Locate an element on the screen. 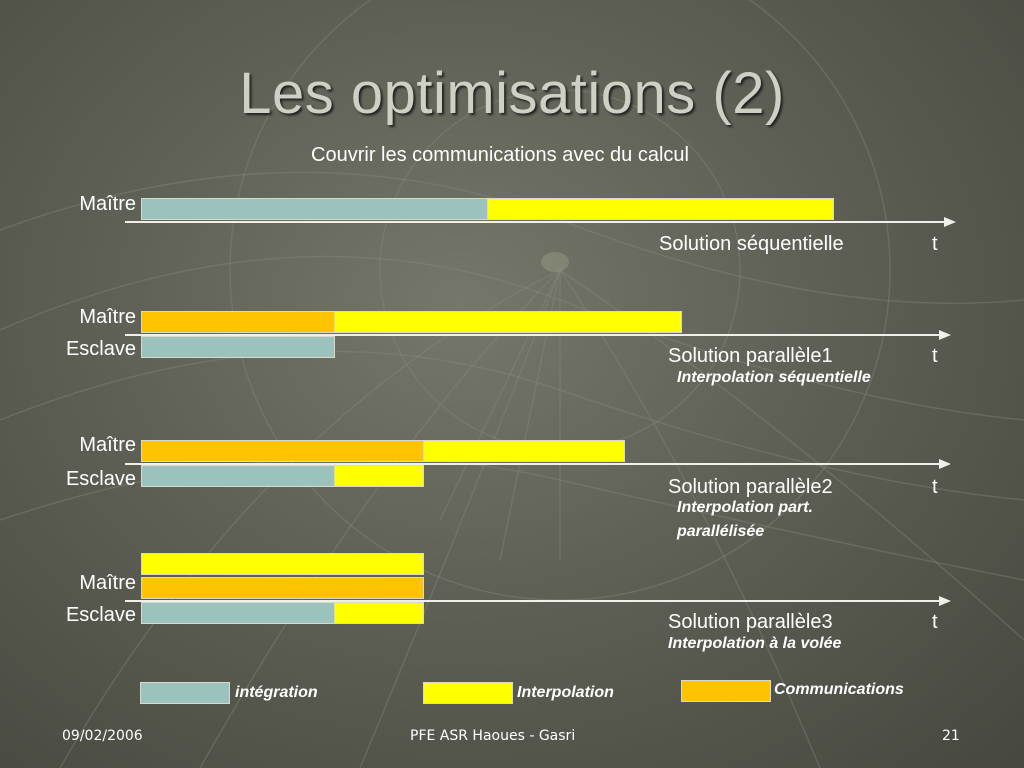 The width and height of the screenshot is (1024, 768). legend-swatch-interpolation is located at coordinates (468, 693).